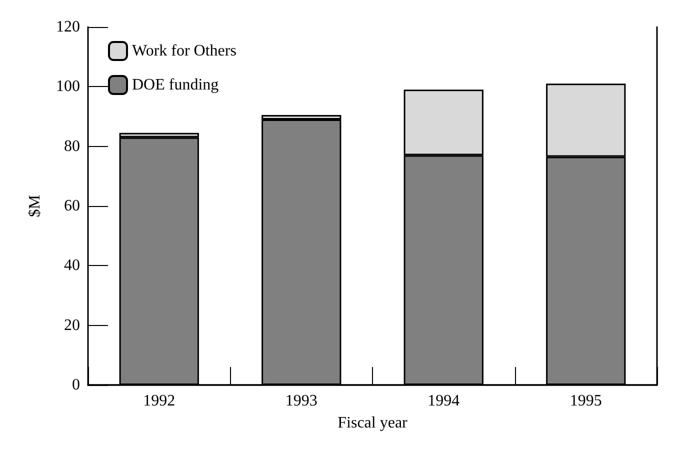 This screenshot has height=451, width=673. What do you see at coordinates (444, 401) in the screenshot?
I see `x-tick-label: 1994` at bounding box center [444, 401].